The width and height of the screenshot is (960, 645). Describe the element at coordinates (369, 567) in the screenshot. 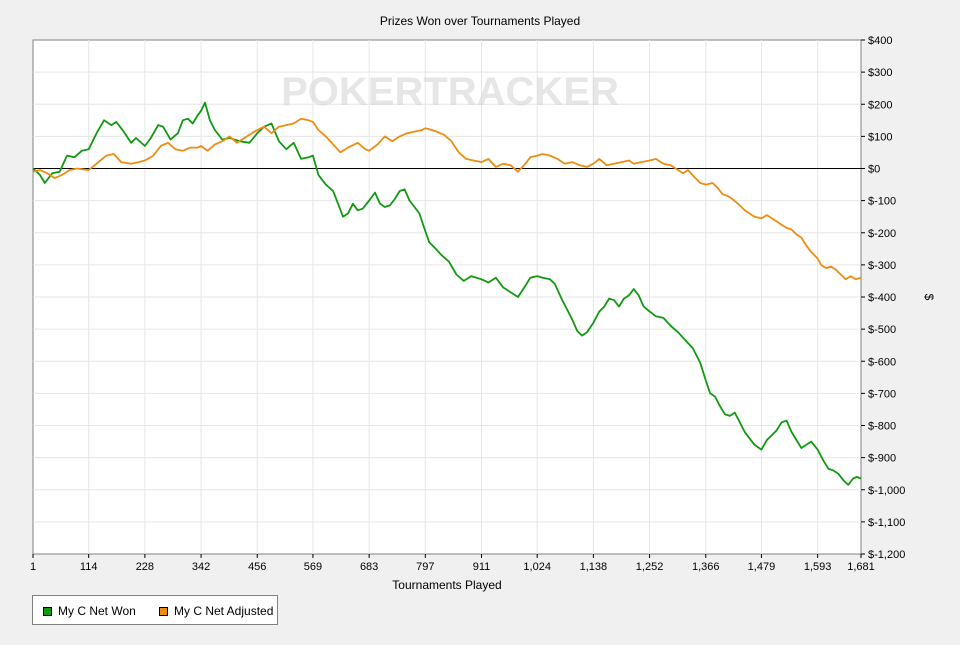

I see `x-tick-label: 683` at that location.